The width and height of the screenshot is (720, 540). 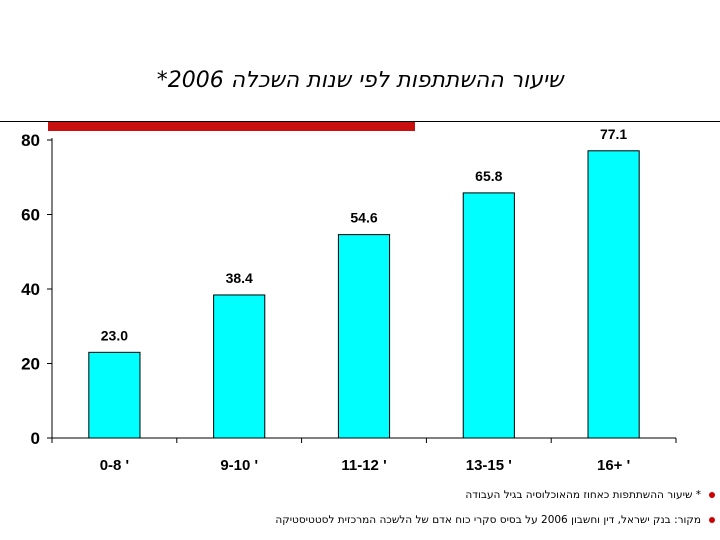 What do you see at coordinates (360, 80) in the screenshot?
I see `chart-title: שיעור ההשתתפות לפי שנות השכלה 2006*` at bounding box center [360, 80].